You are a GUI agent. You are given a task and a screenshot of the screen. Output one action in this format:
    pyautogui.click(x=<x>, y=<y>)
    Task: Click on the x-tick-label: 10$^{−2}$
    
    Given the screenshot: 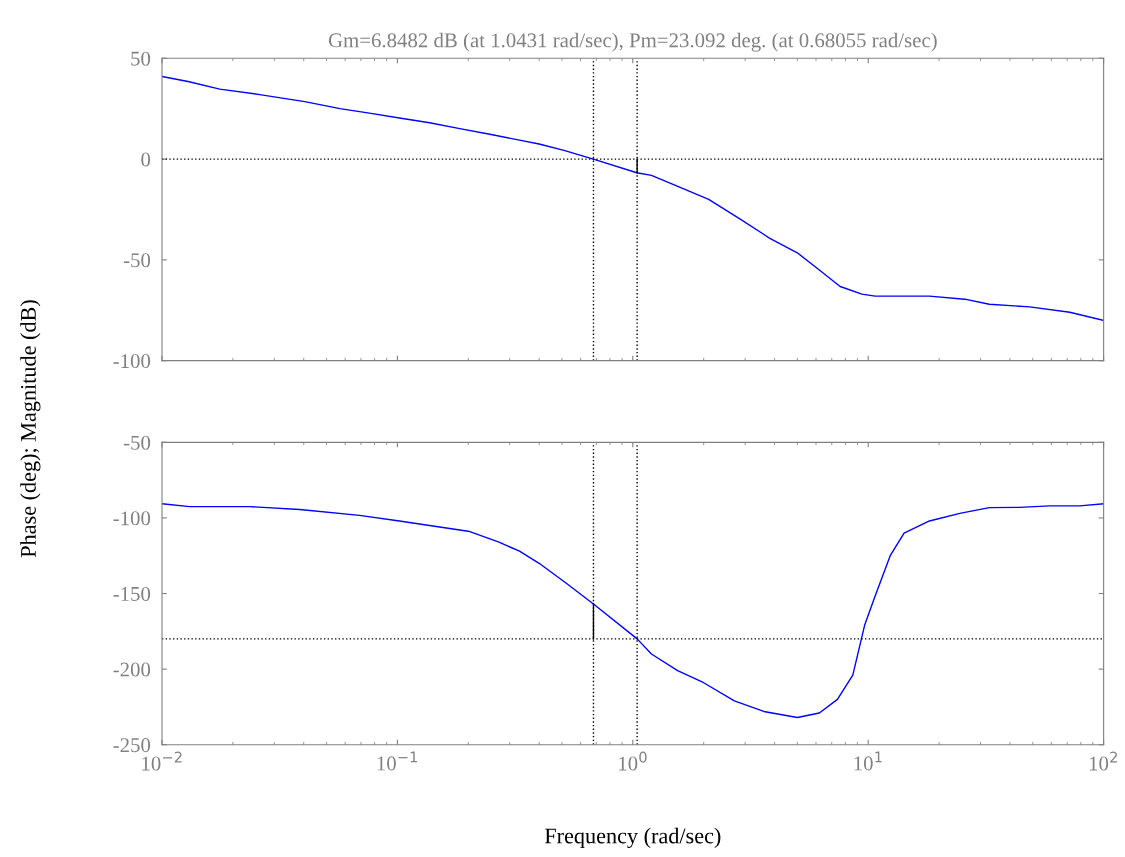 What is the action you would take?
    pyautogui.click(x=162, y=761)
    